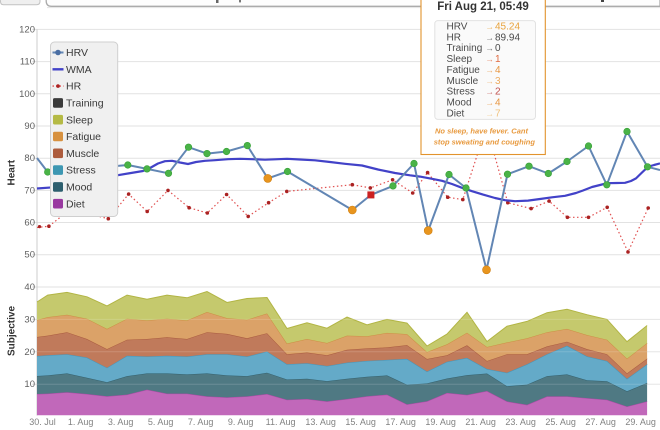 The image size is (660, 430). What do you see at coordinates (440, 422) in the screenshot?
I see `svg-text: 19. Aug` at bounding box center [440, 422].